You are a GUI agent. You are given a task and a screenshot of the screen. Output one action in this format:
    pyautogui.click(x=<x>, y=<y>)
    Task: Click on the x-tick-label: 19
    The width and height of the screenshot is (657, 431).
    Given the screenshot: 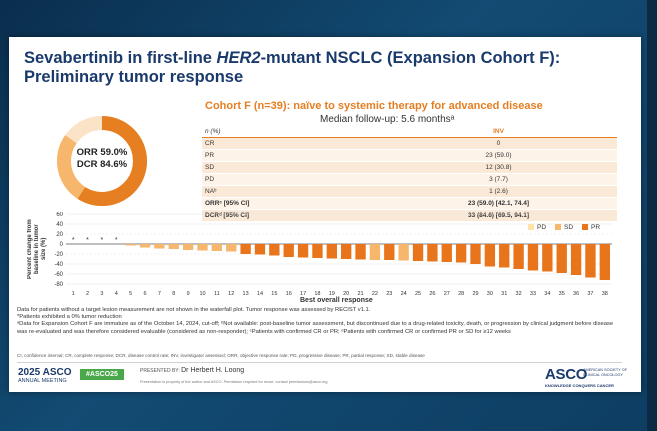 What is the action you would take?
    pyautogui.click(x=332, y=294)
    